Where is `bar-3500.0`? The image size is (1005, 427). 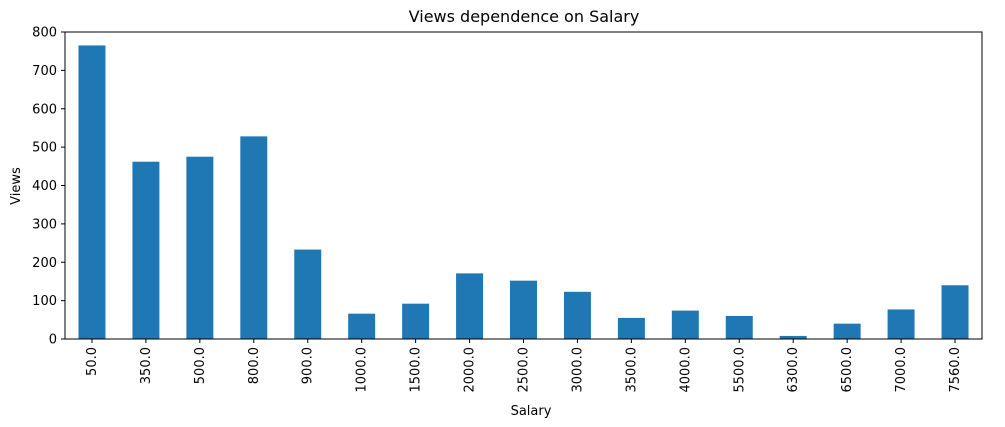 bar-3500.0 is located at coordinates (631, 328).